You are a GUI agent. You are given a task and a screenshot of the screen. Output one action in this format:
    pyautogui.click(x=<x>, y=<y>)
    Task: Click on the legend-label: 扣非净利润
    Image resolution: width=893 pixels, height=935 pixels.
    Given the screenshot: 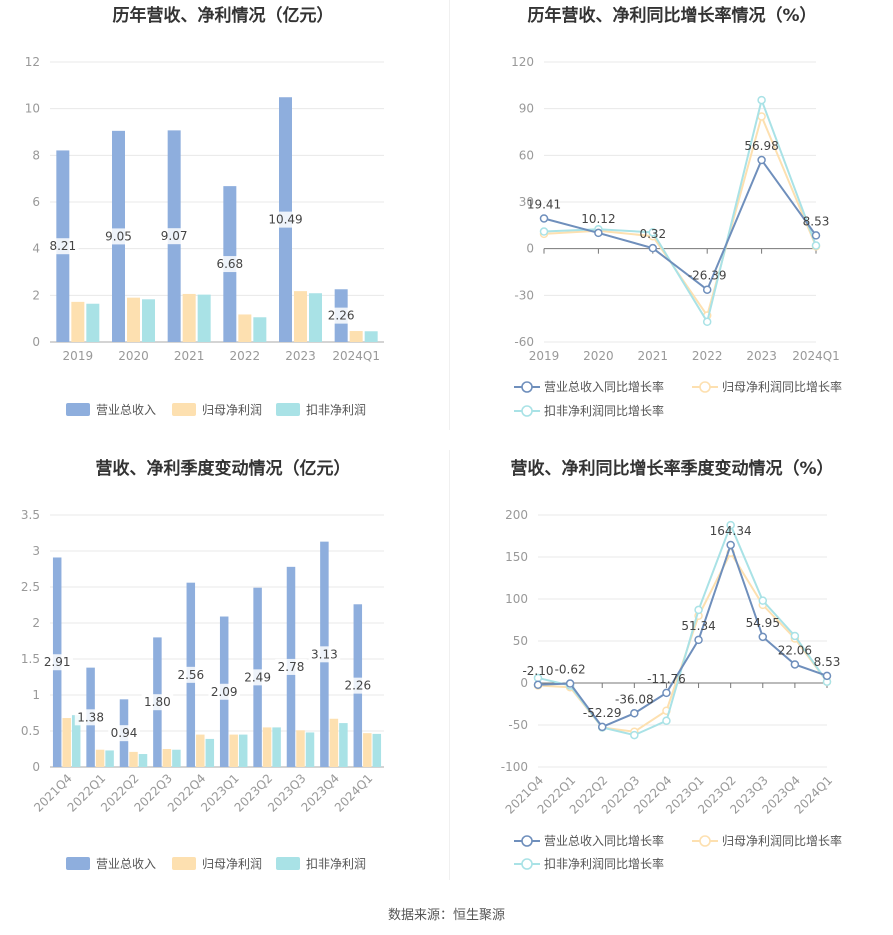 What is the action you would take?
    pyautogui.click(x=336, y=410)
    